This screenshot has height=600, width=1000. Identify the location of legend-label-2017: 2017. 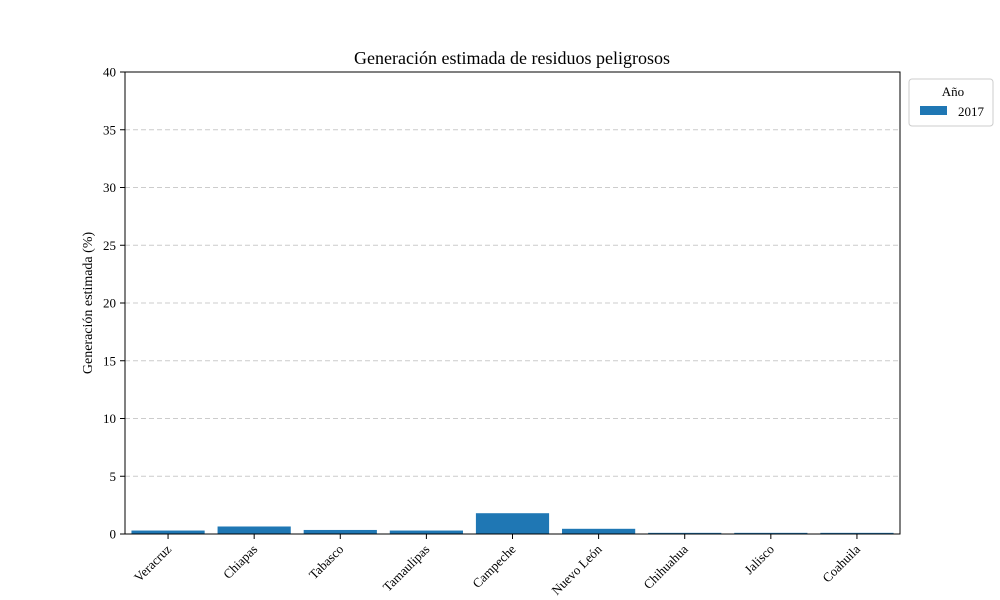
(971, 111).